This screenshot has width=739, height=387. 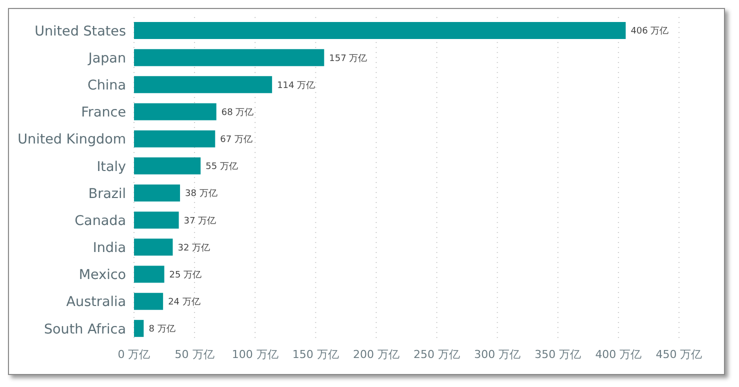 What do you see at coordinates (618, 354) in the screenshot?
I see `x-tick-label: 400 万亿` at bounding box center [618, 354].